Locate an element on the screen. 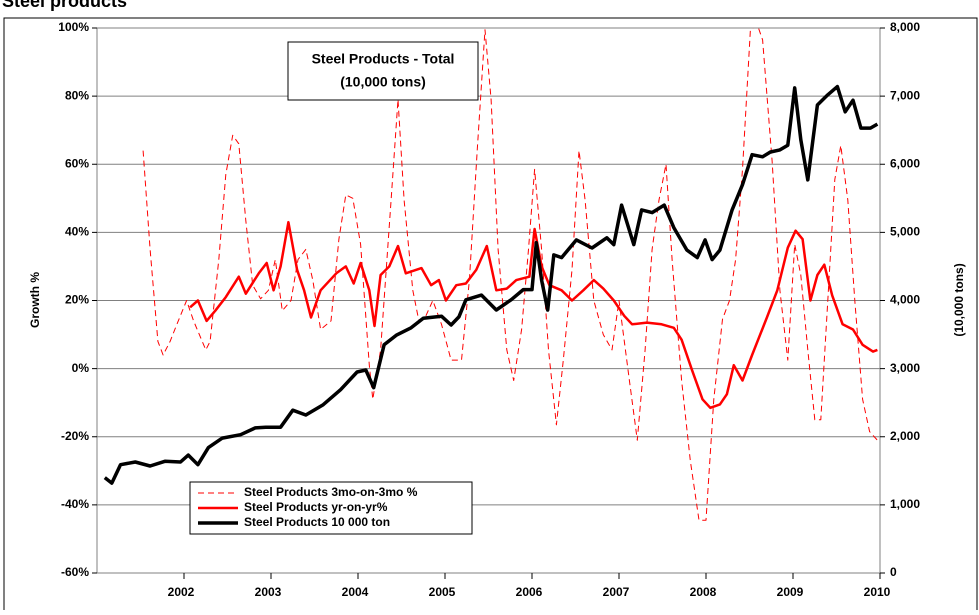  y-tick-label: 0% is located at coordinates (81, 368).